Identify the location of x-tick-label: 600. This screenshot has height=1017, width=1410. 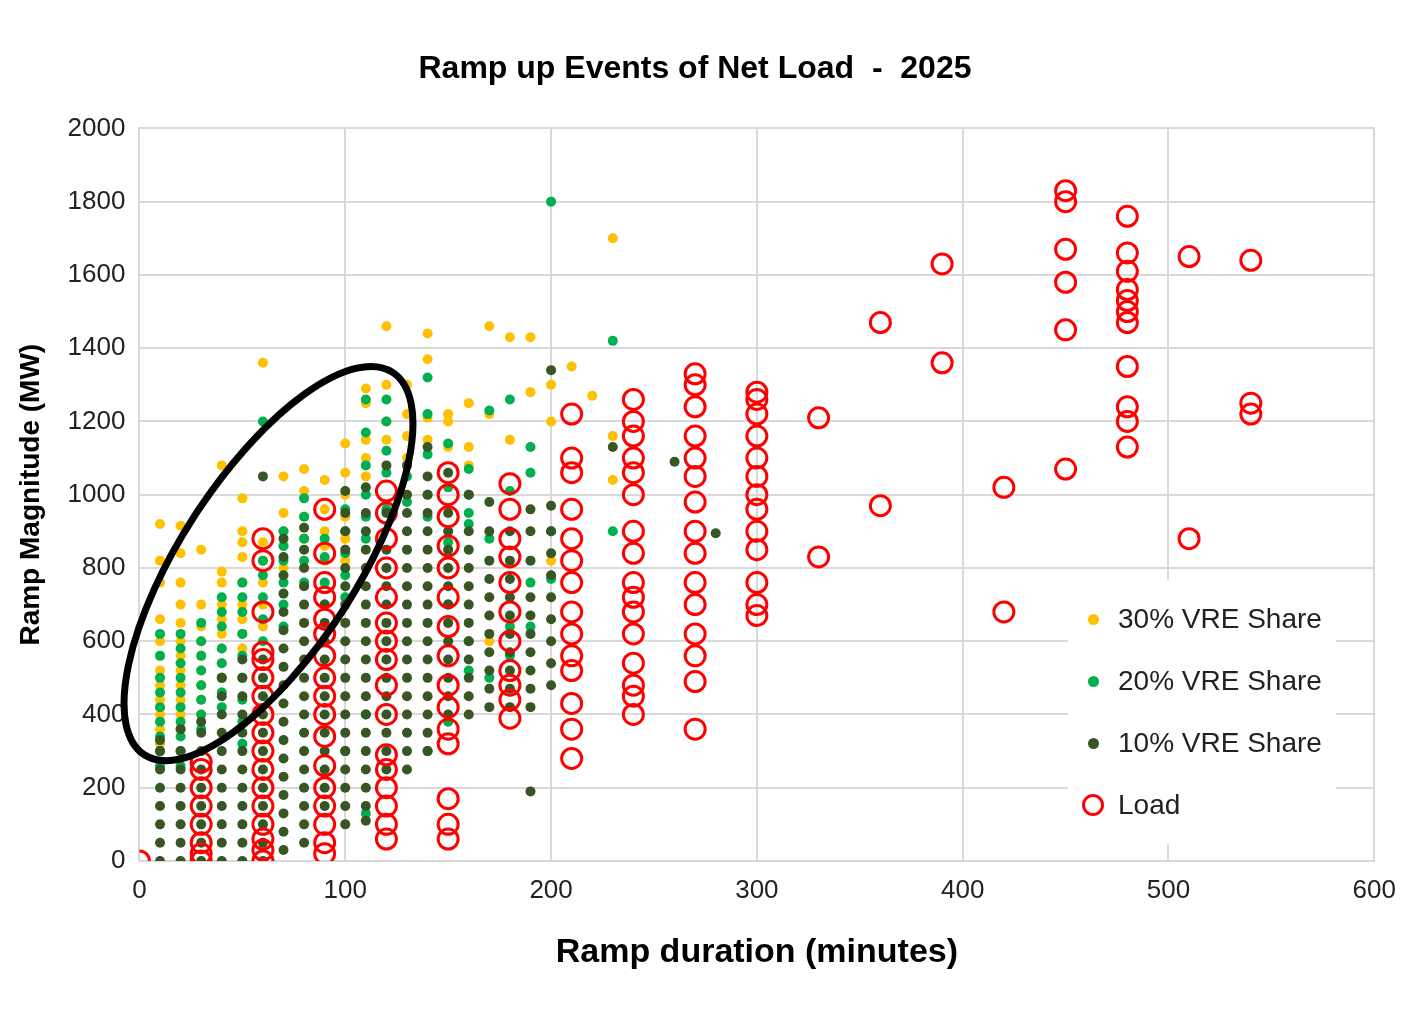
(1374, 888).